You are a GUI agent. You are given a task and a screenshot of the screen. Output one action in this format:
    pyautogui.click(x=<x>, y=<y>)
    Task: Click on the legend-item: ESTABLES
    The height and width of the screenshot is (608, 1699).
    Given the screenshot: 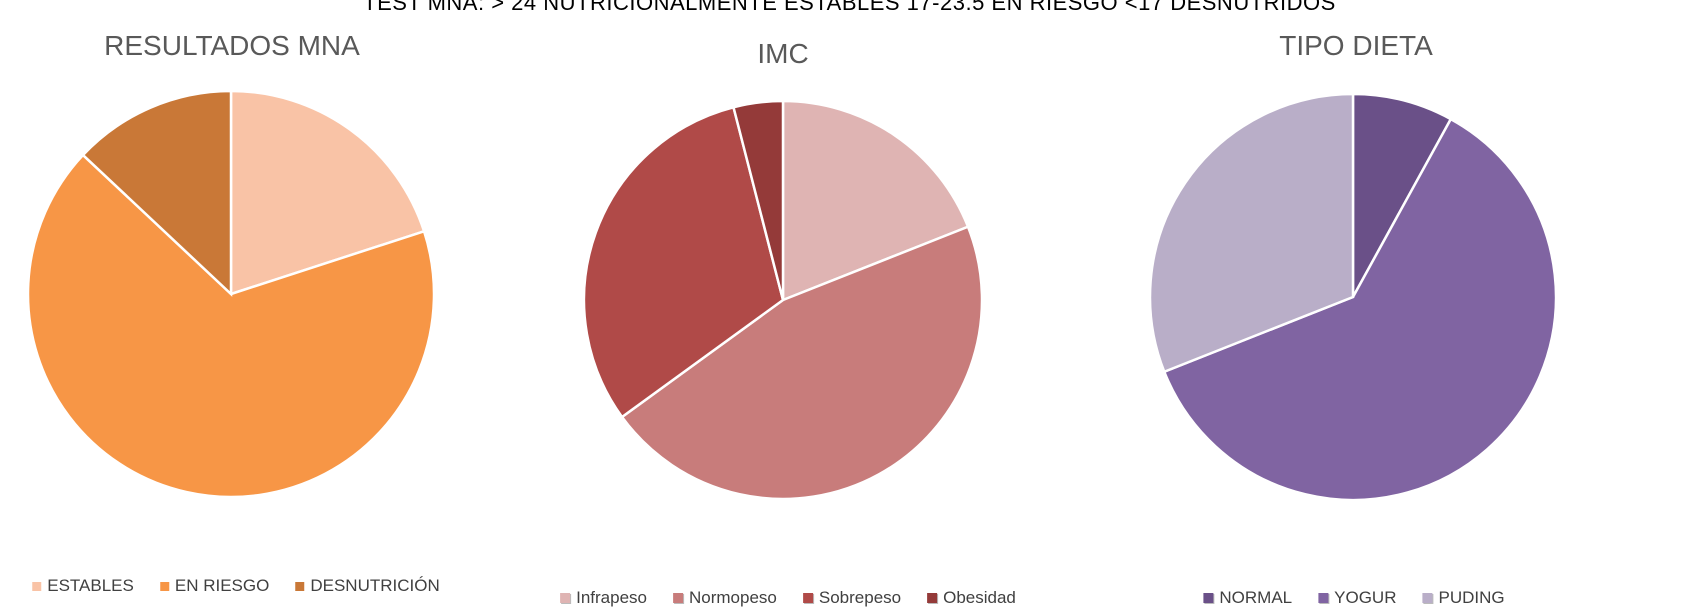 What is the action you would take?
    pyautogui.click(x=83, y=586)
    